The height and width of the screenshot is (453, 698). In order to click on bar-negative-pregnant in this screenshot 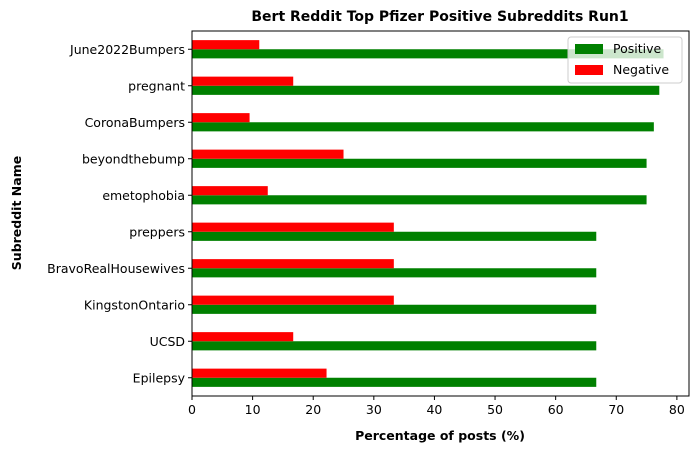, I will do `click(243, 81)`.